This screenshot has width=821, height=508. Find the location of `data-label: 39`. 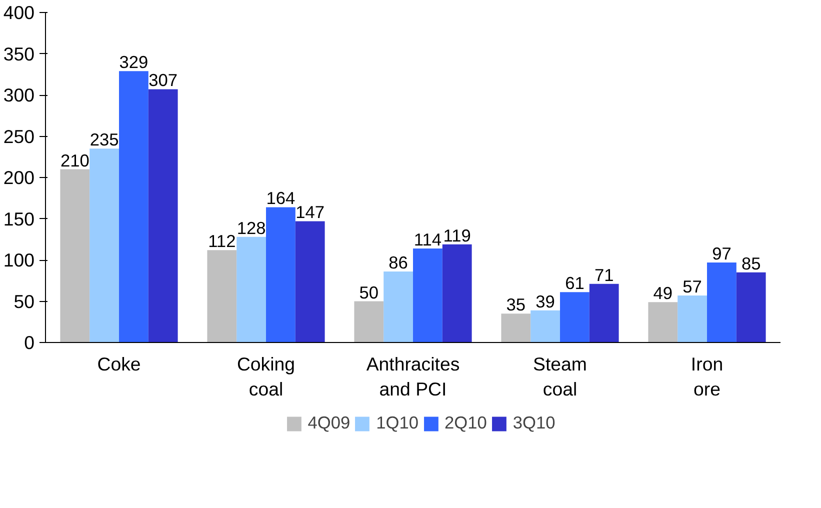

data-label: 39 is located at coordinates (545, 301).